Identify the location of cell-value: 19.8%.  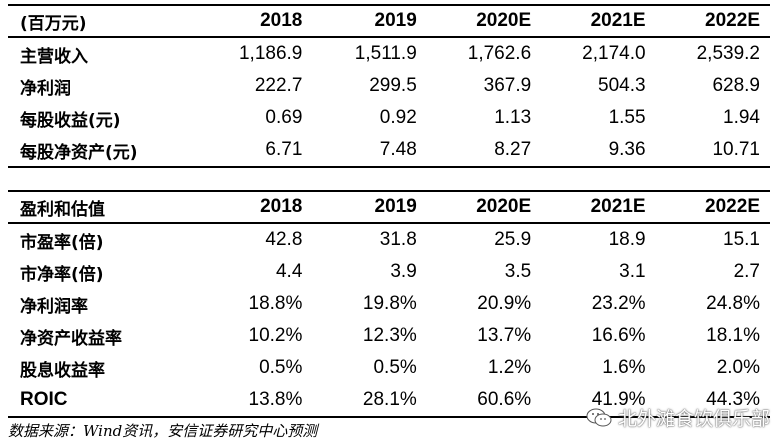
(389, 303).